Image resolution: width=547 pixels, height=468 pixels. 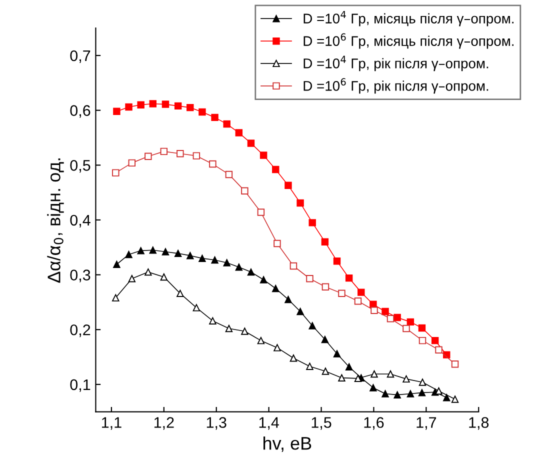 I want to click on y-tick-label: 0,6, so click(x=80, y=111).